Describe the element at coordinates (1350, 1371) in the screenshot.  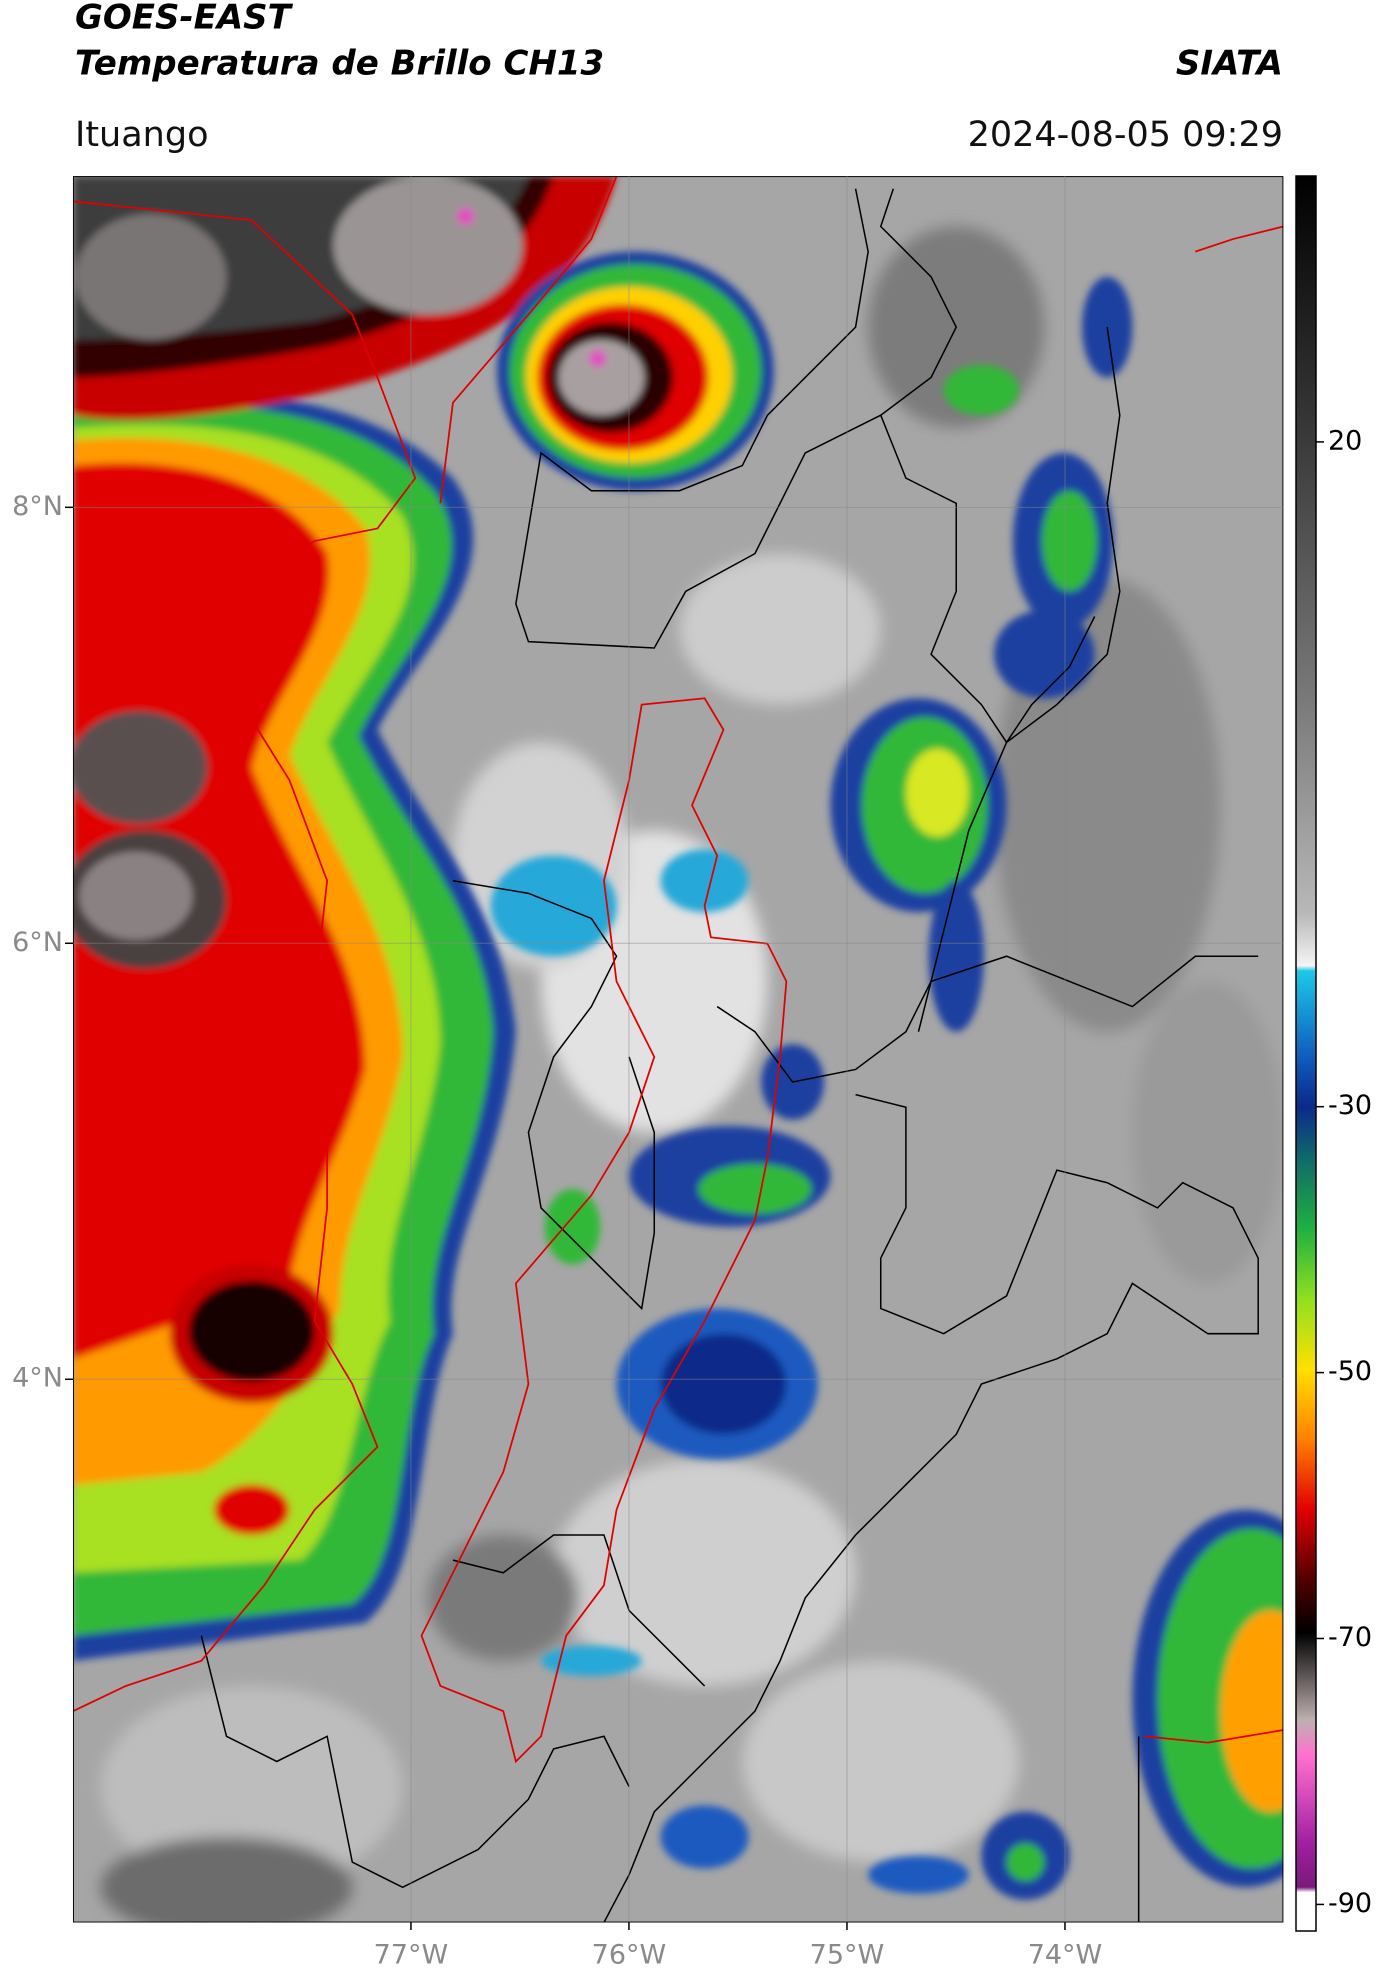
I see `colorbar-tick-label: -50` at that location.